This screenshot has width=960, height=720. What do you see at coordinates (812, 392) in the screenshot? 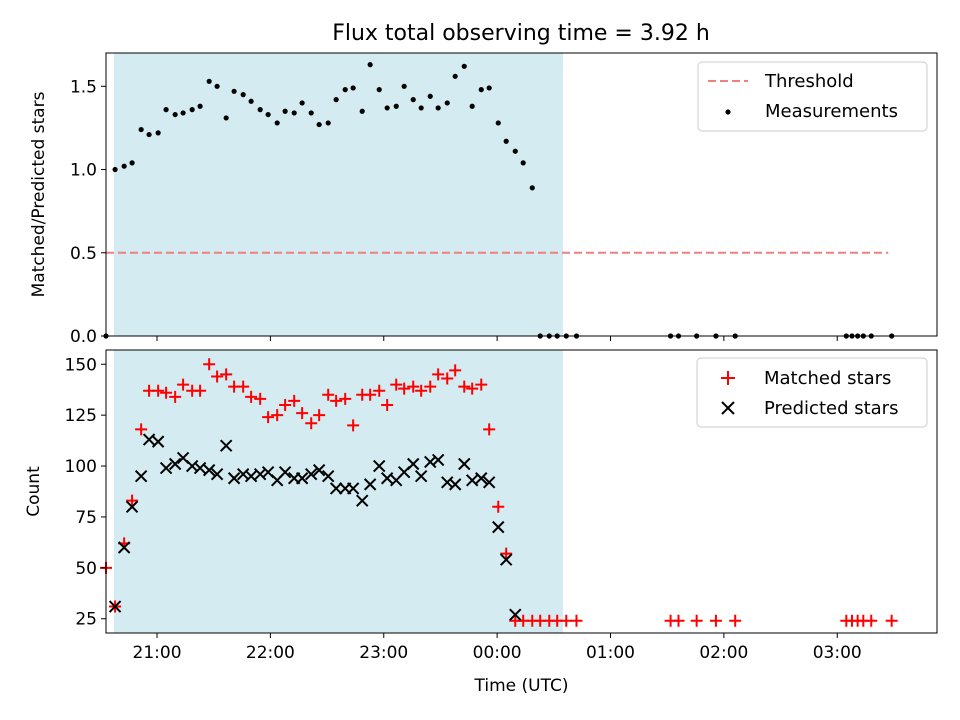
I see `count-legend-box` at bounding box center [812, 392].